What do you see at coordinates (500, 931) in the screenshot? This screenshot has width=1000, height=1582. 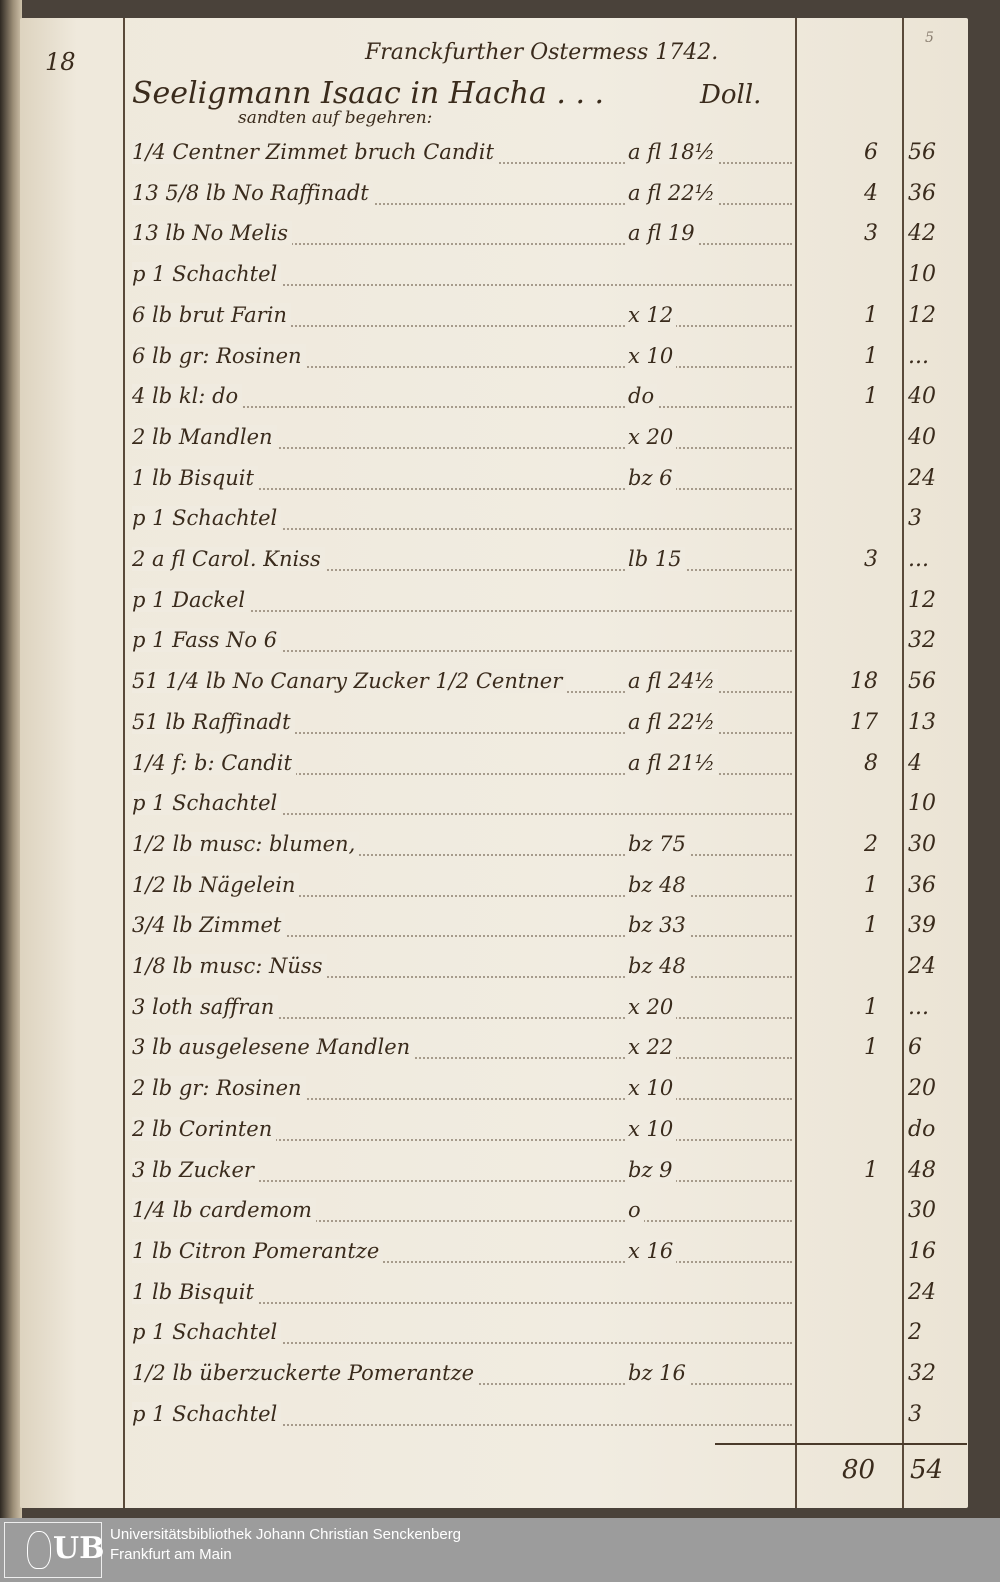 I see `ledger-row: 3/4 lb Zimmet bz 33 1 39` at bounding box center [500, 931].